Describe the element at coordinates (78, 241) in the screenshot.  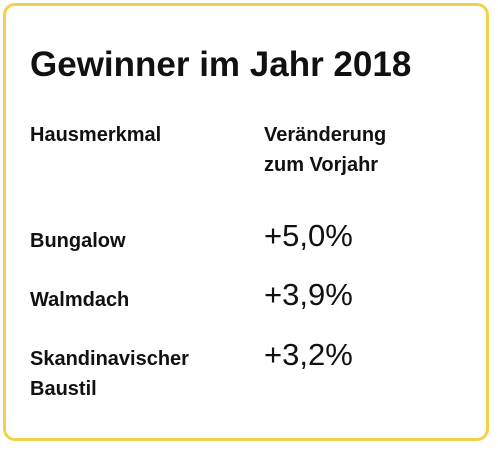
I see `row-label-bungalow: Bungalow` at that location.